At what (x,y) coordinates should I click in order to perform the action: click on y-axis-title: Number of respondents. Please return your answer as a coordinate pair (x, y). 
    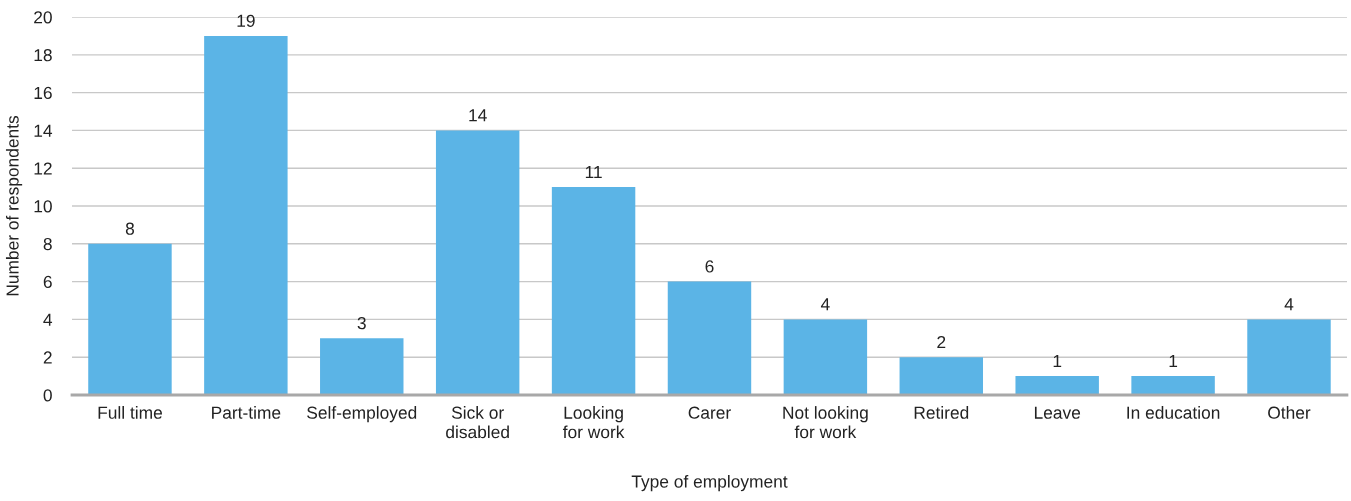
    Looking at the image, I should click on (14, 205).